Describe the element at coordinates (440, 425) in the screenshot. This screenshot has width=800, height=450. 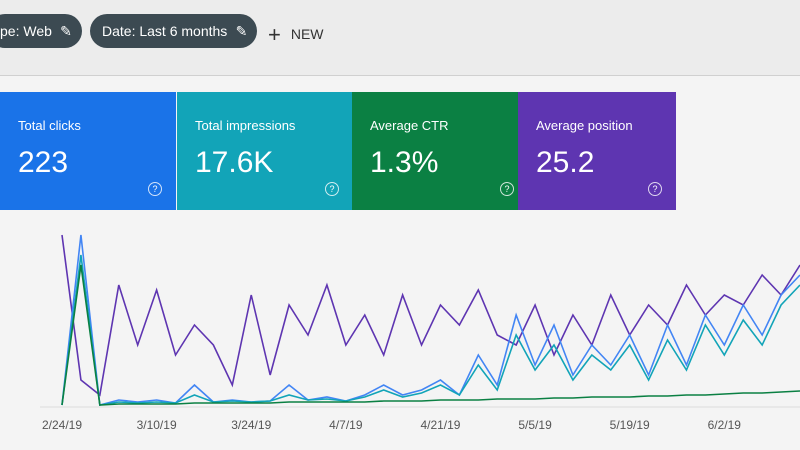
I see `x-tick-label: 4/21/19` at that location.